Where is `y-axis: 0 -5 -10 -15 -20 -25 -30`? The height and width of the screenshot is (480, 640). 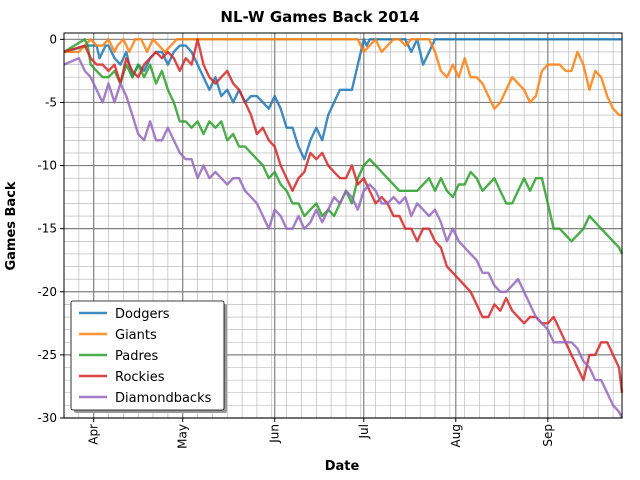 y-axis: 0 -5 -10 -15 -20 -25 -30 is located at coordinates (50, 228).